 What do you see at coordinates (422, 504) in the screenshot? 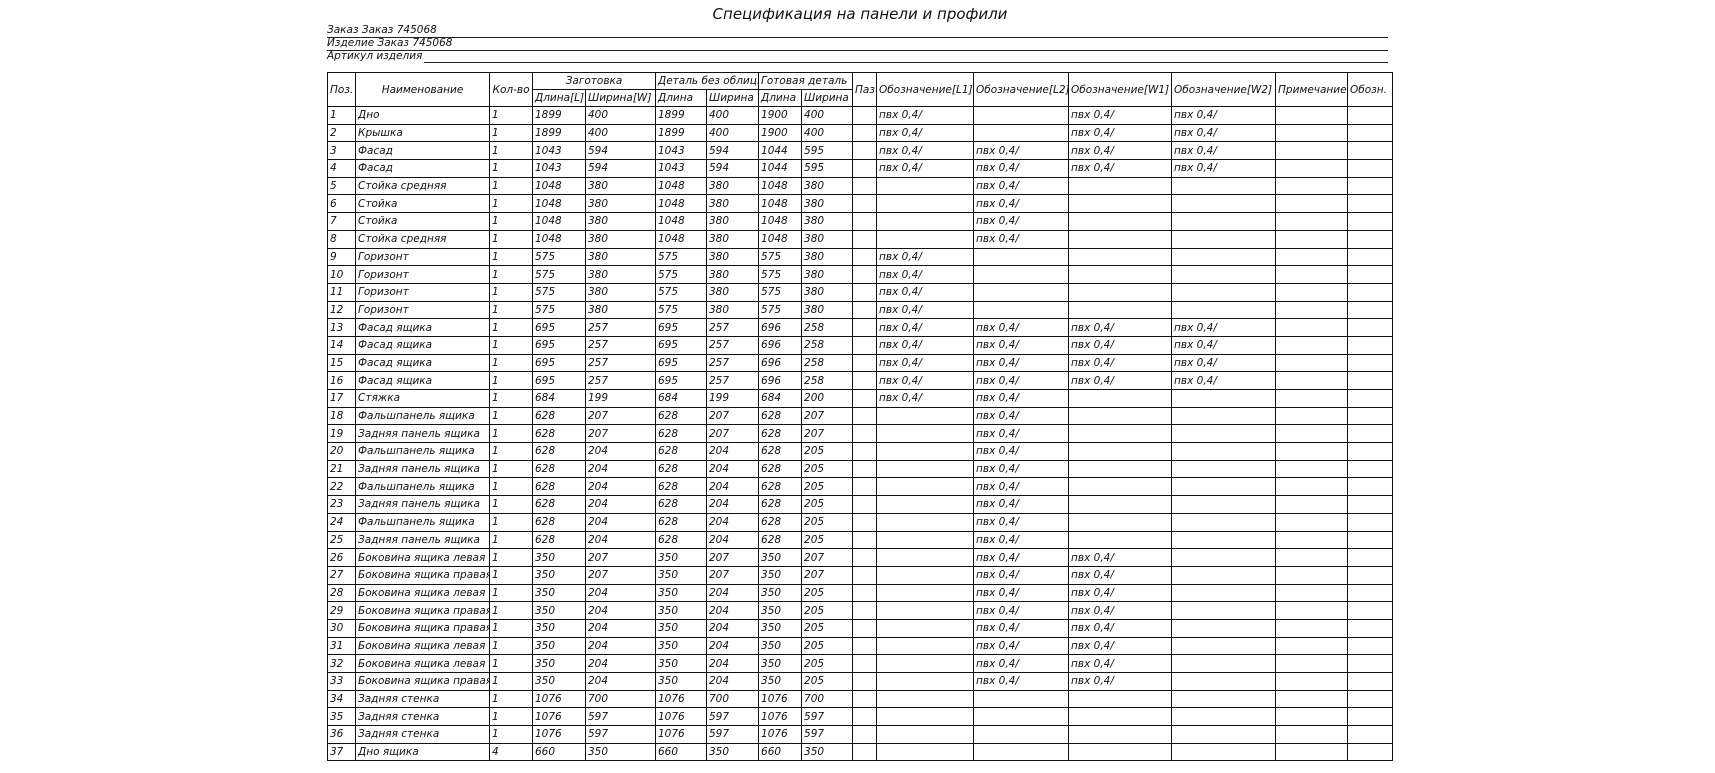
I see `cell-name: Задняя панель ящика` at bounding box center [422, 504].